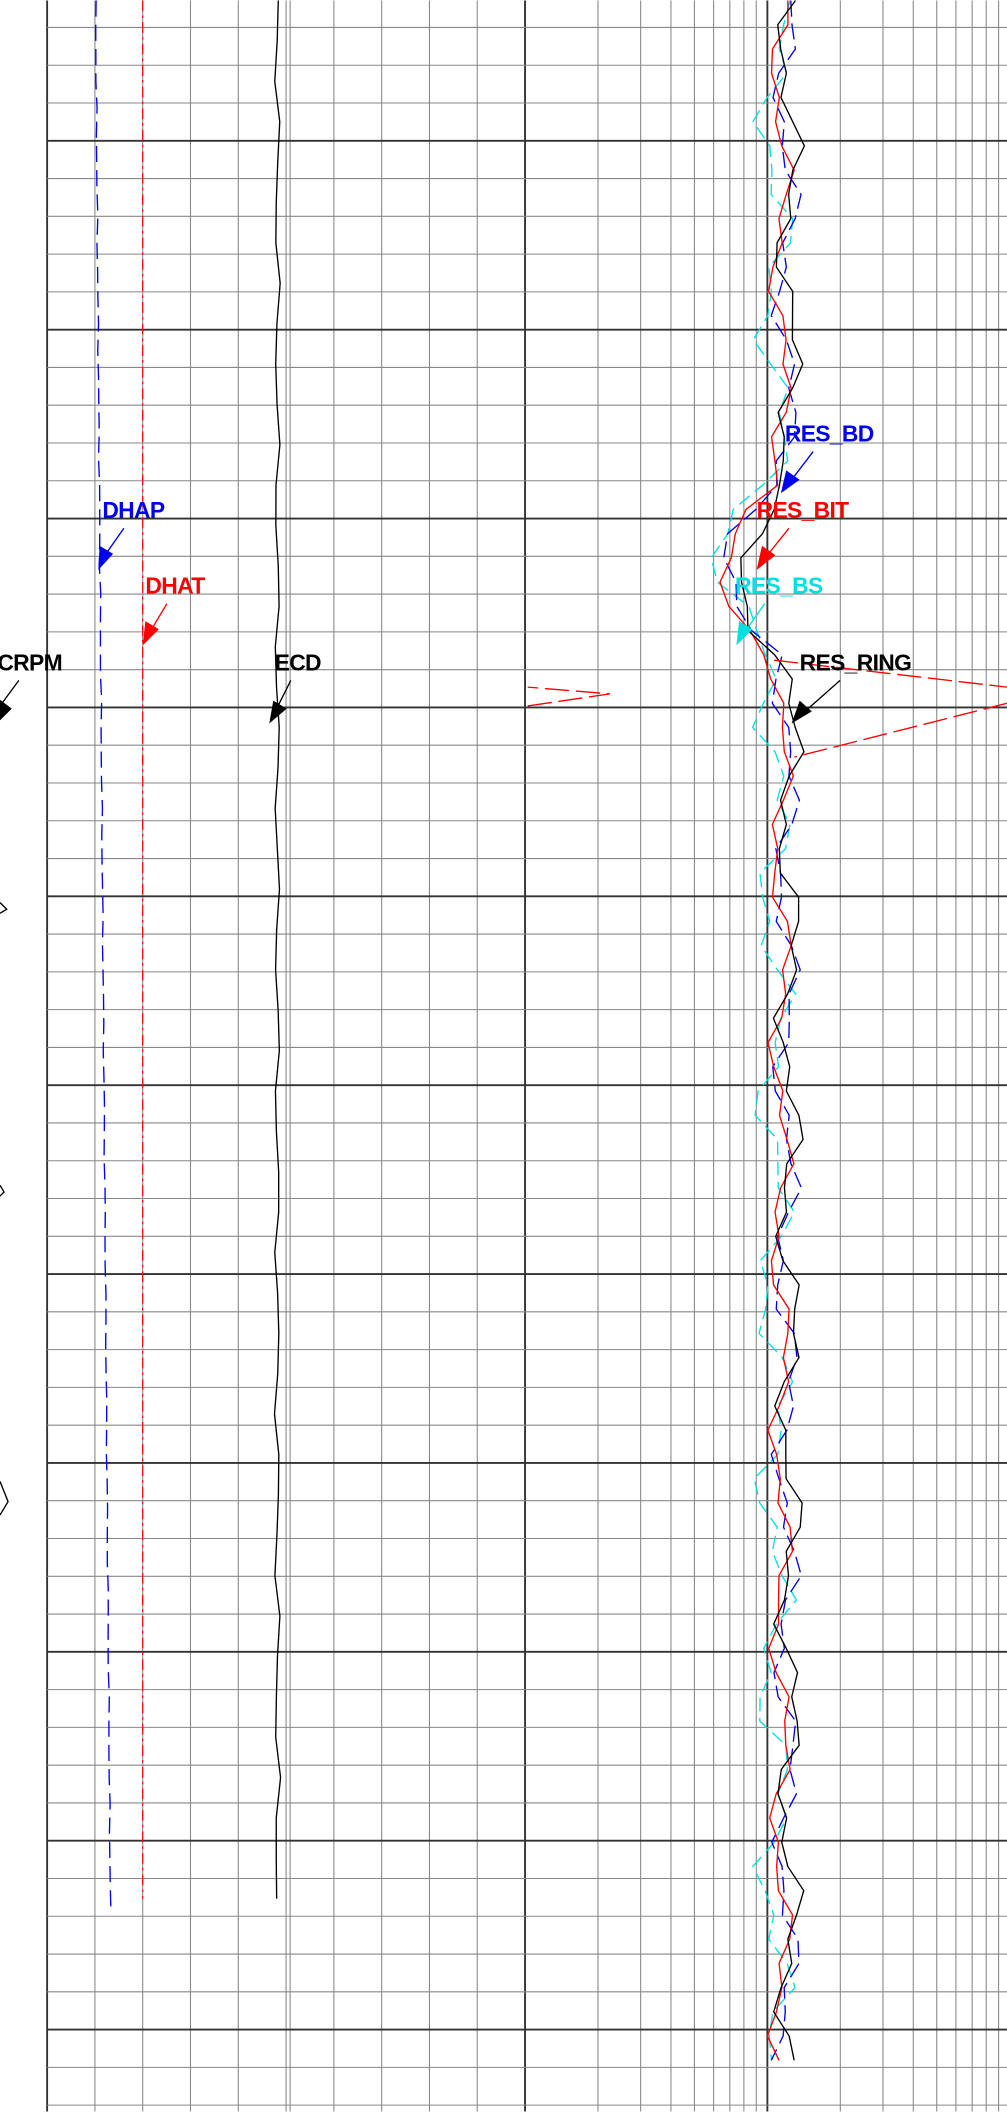 The height and width of the screenshot is (2112, 1007). Describe the element at coordinates (829, 433) in the screenshot. I see `curve-label: RES_BD` at that location.